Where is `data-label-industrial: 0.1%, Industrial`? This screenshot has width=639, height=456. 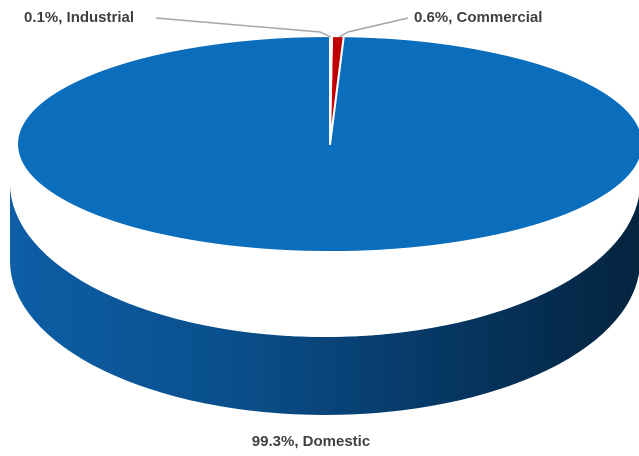 data-label-industrial: 0.1%, Industrial is located at coordinates (79, 17).